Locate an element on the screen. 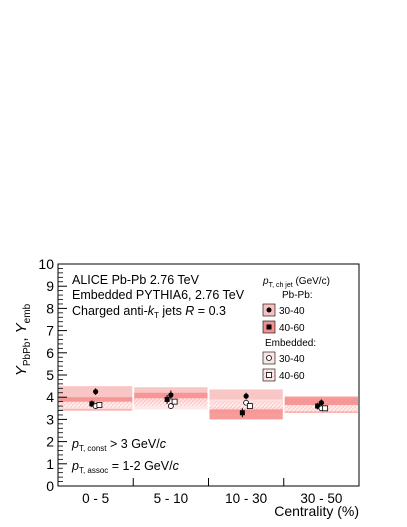  data-point-embedded-30-40-bin1 is located at coordinates (170, 406).